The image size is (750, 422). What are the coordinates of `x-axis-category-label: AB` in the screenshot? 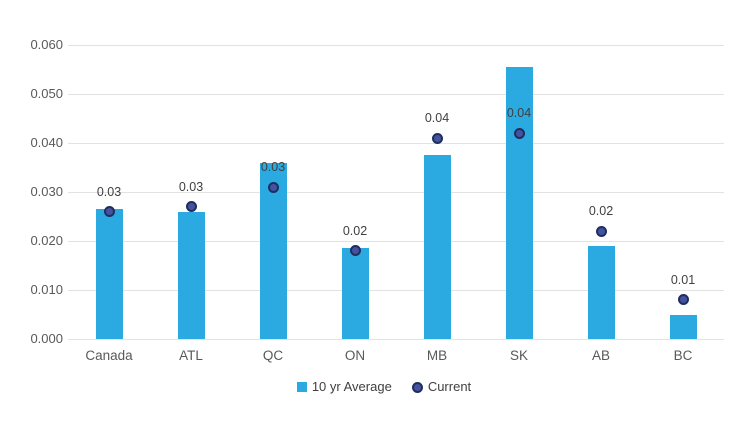 It's located at (600, 355).